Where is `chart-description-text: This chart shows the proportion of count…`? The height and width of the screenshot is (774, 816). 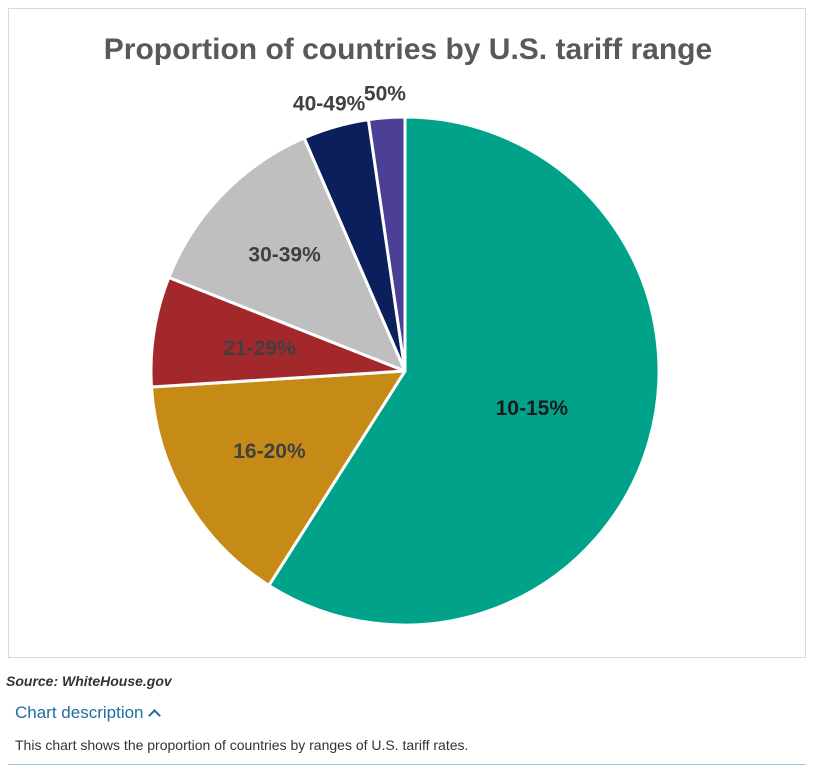
chart-description-text: This chart shows the proportion of count… is located at coordinates (242, 745).